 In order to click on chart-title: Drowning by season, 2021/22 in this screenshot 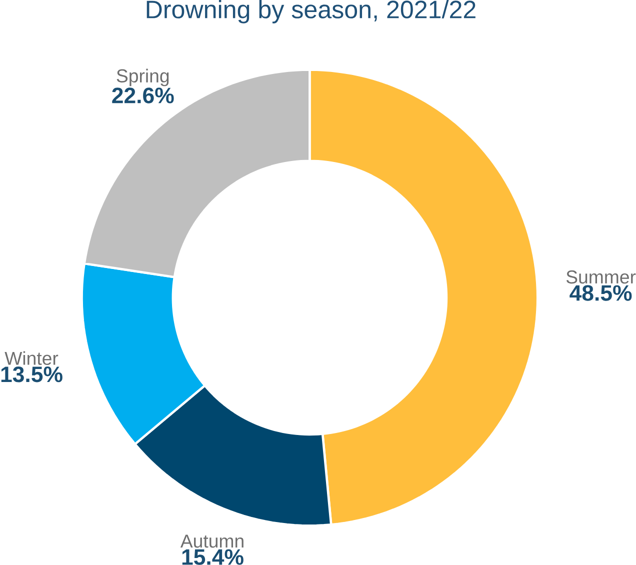, I will do `click(311, 12)`.